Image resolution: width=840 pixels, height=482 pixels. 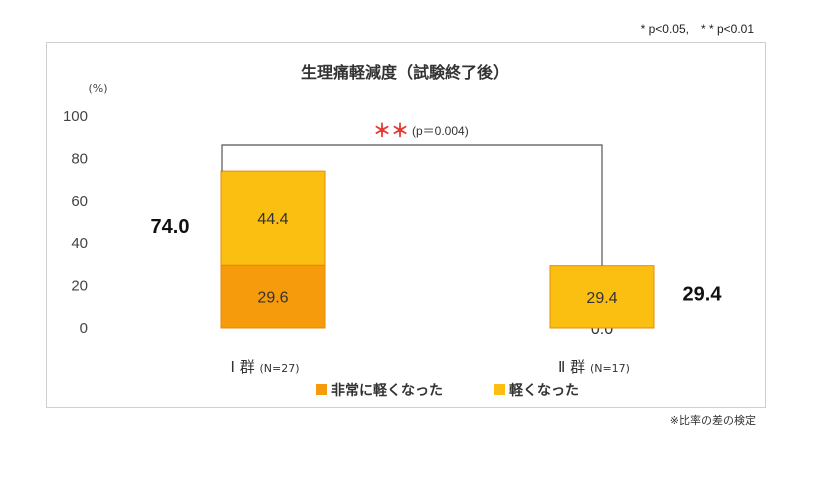 I want to click on legend: 非常に軽くなった 軽くなった, so click(x=447, y=390).